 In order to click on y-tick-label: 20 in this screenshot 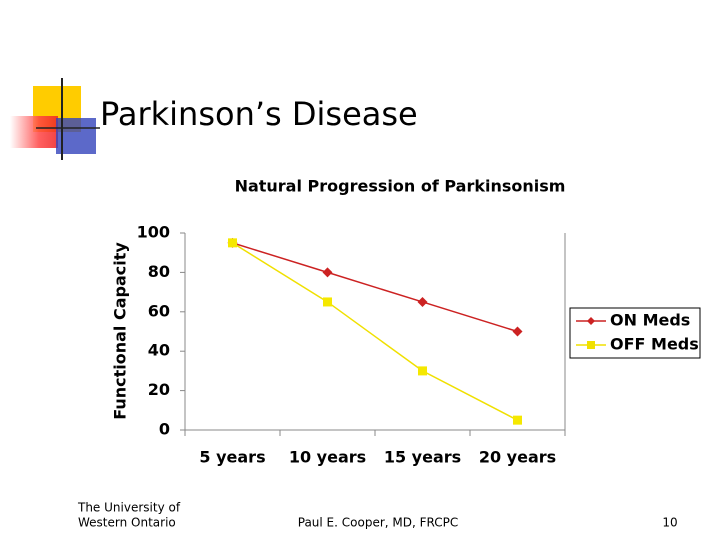, I will do `click(159, 389)`.